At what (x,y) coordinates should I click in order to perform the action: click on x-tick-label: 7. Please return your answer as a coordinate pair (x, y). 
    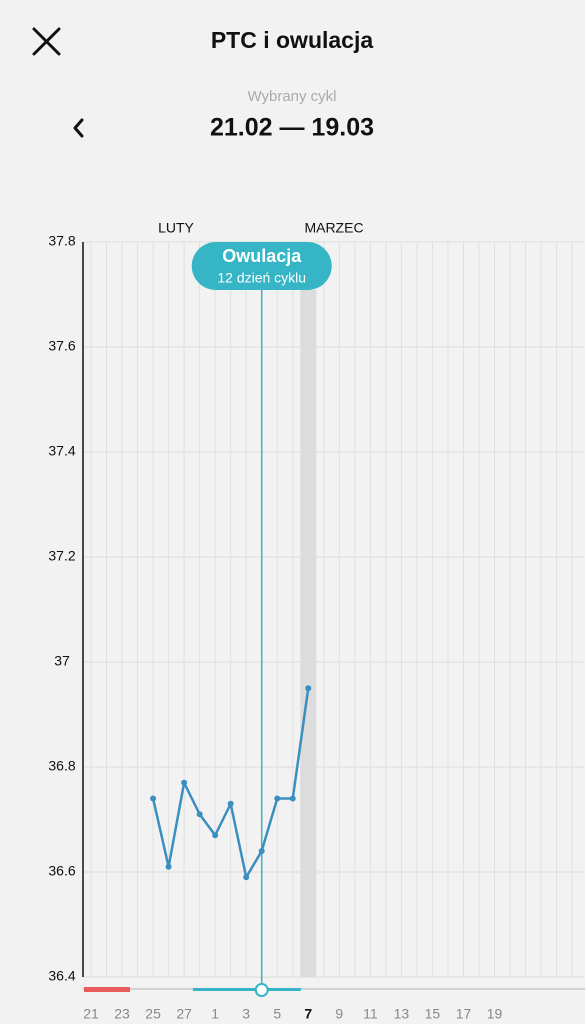
    Looking at the image, I should click on (308, 1014).